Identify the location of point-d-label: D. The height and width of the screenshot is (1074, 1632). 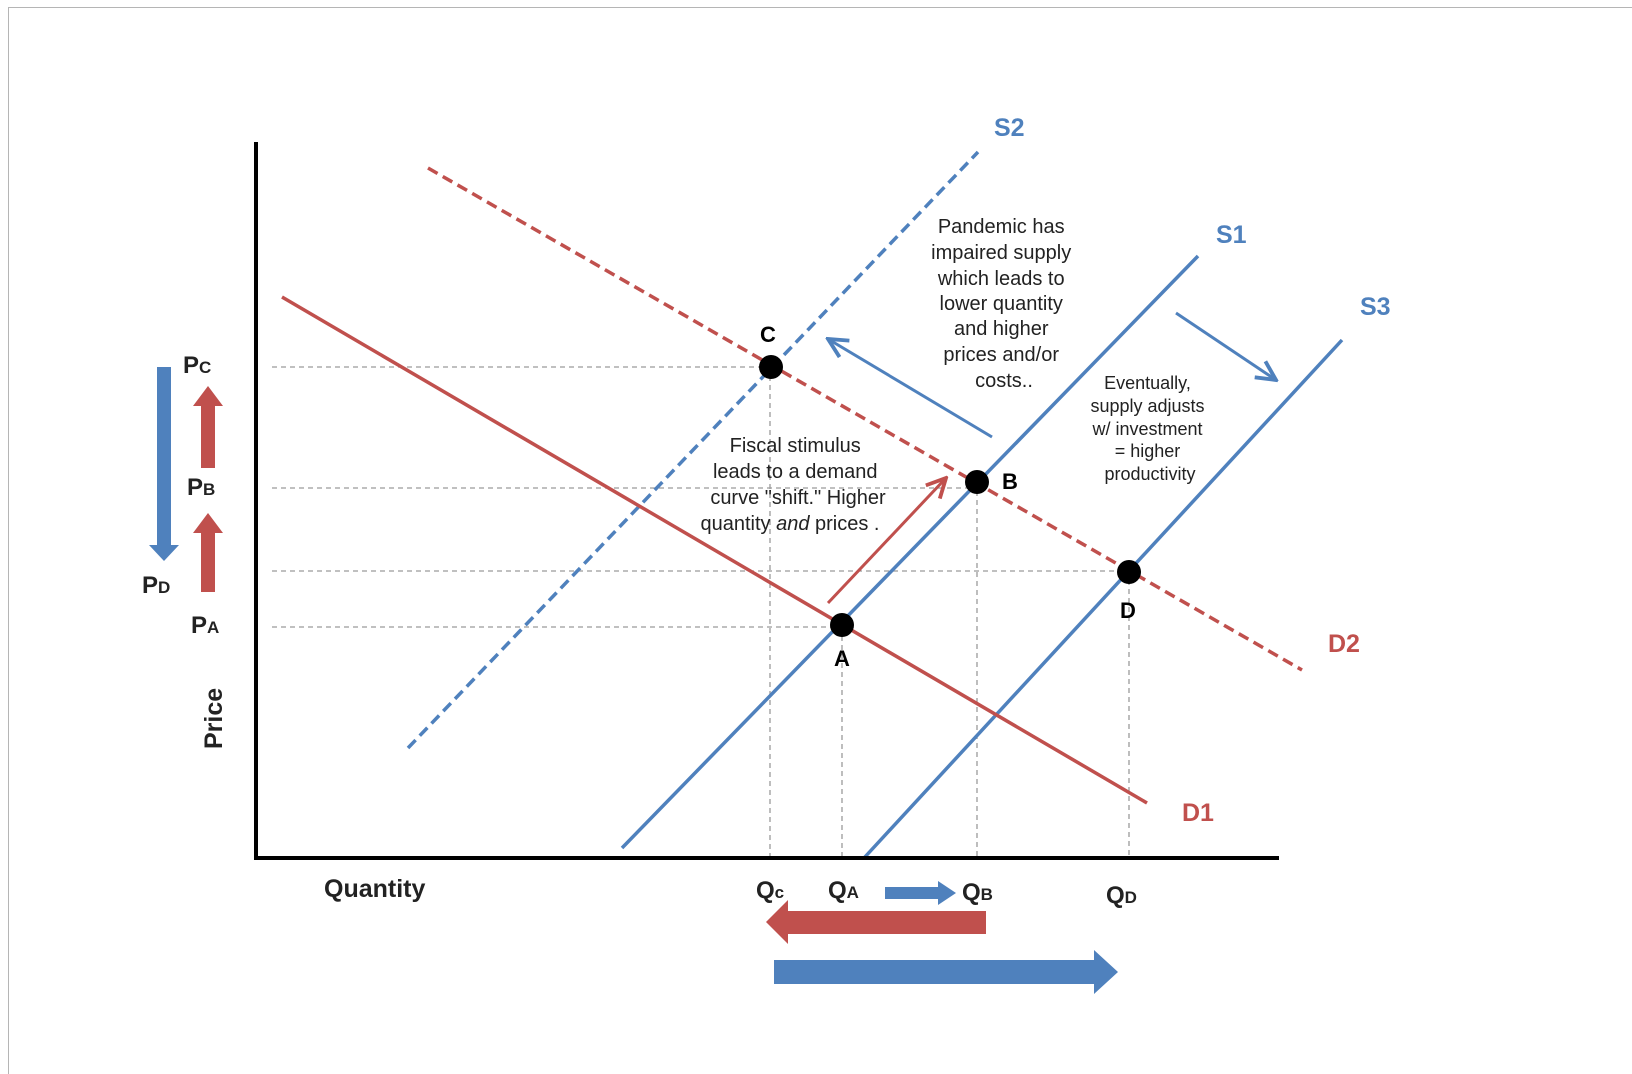
(1128, 610).